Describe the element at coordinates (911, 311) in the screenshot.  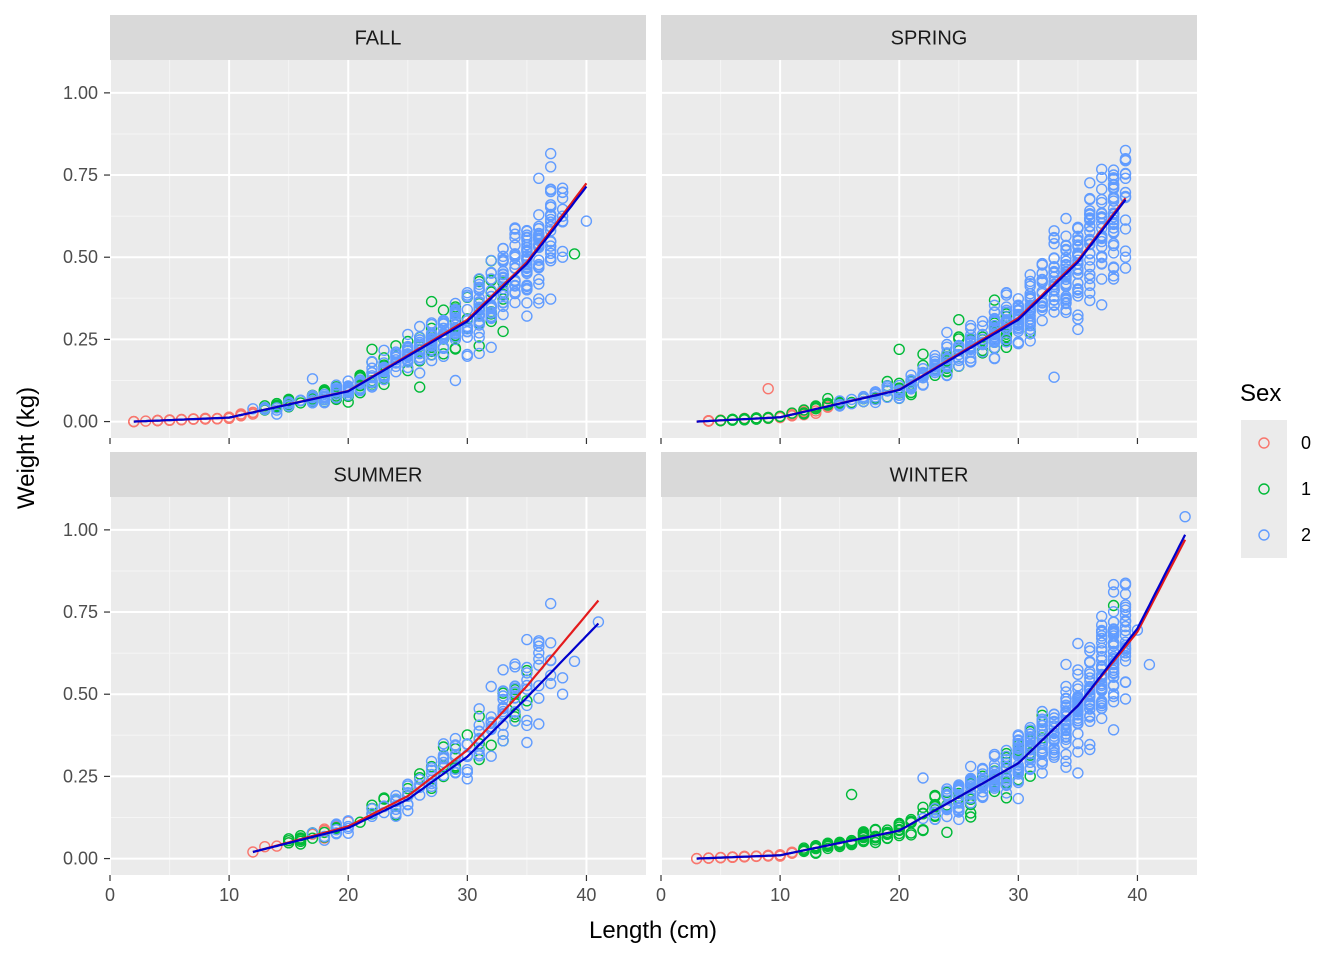
I see `fit-line-blue` at that location.